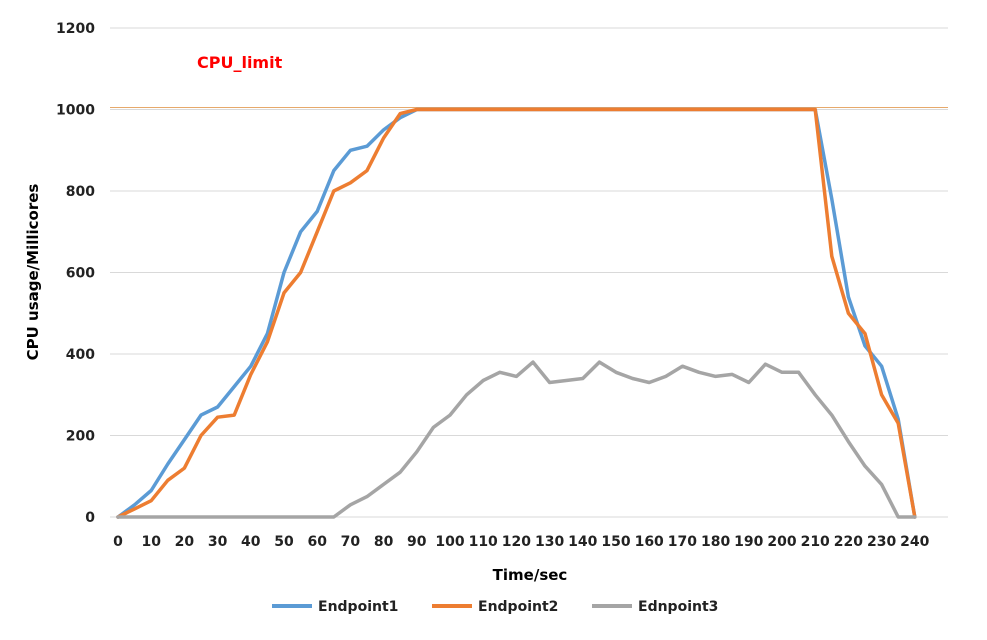 The width and height of the screenshot is (987, 640). I want to click on x-tick-label: 150, so click(615, 542).